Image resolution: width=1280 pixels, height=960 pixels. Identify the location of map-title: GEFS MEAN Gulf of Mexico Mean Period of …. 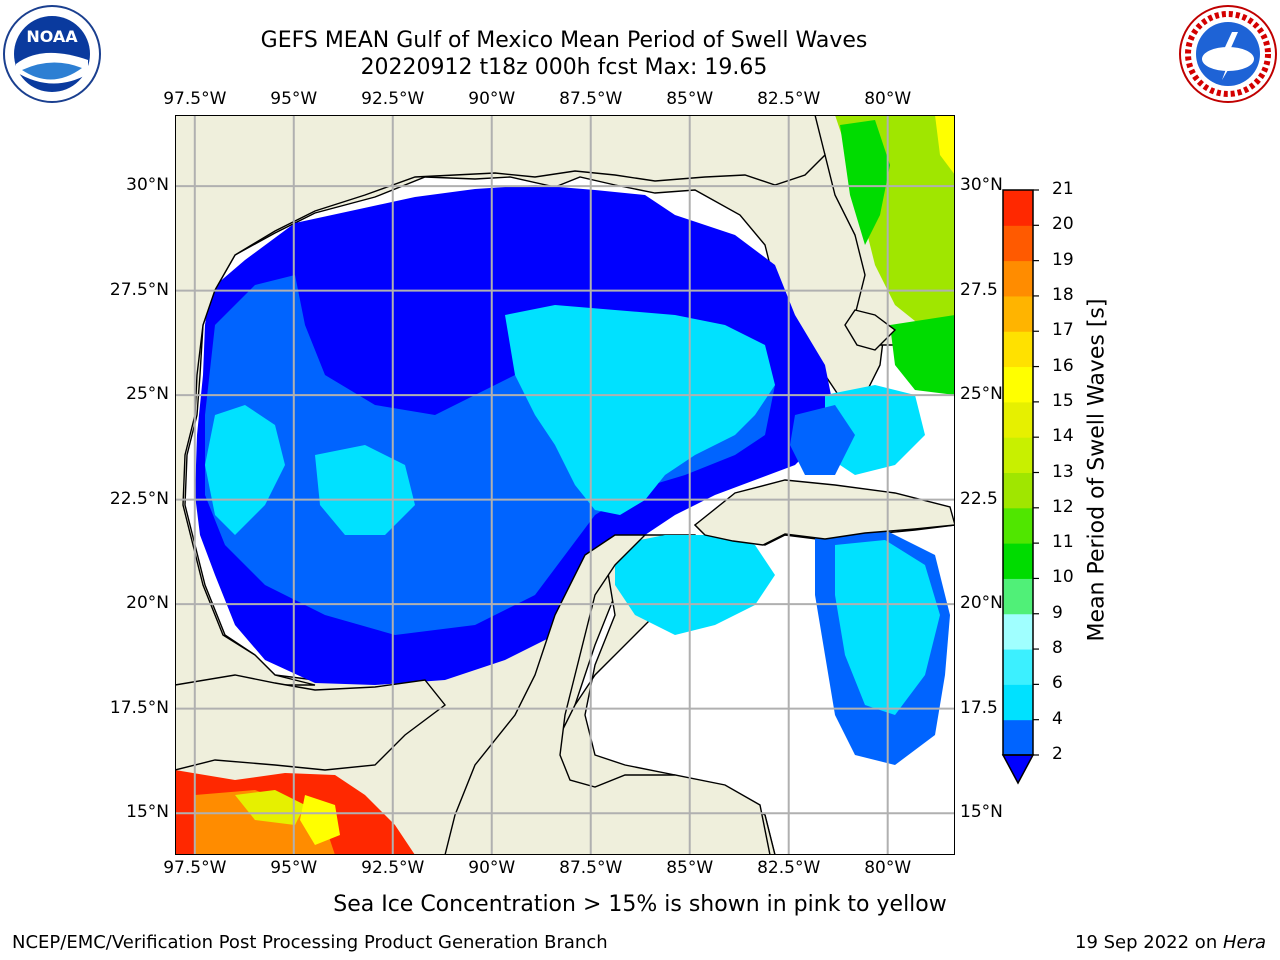
(564, 40).